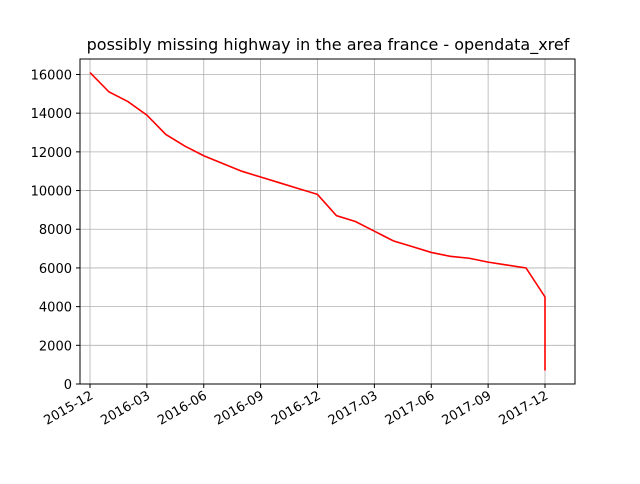 Image resolution: width=640 pixels, height=484 pixels. I want to click on y-tick-label: 2000, so click(55, 346).